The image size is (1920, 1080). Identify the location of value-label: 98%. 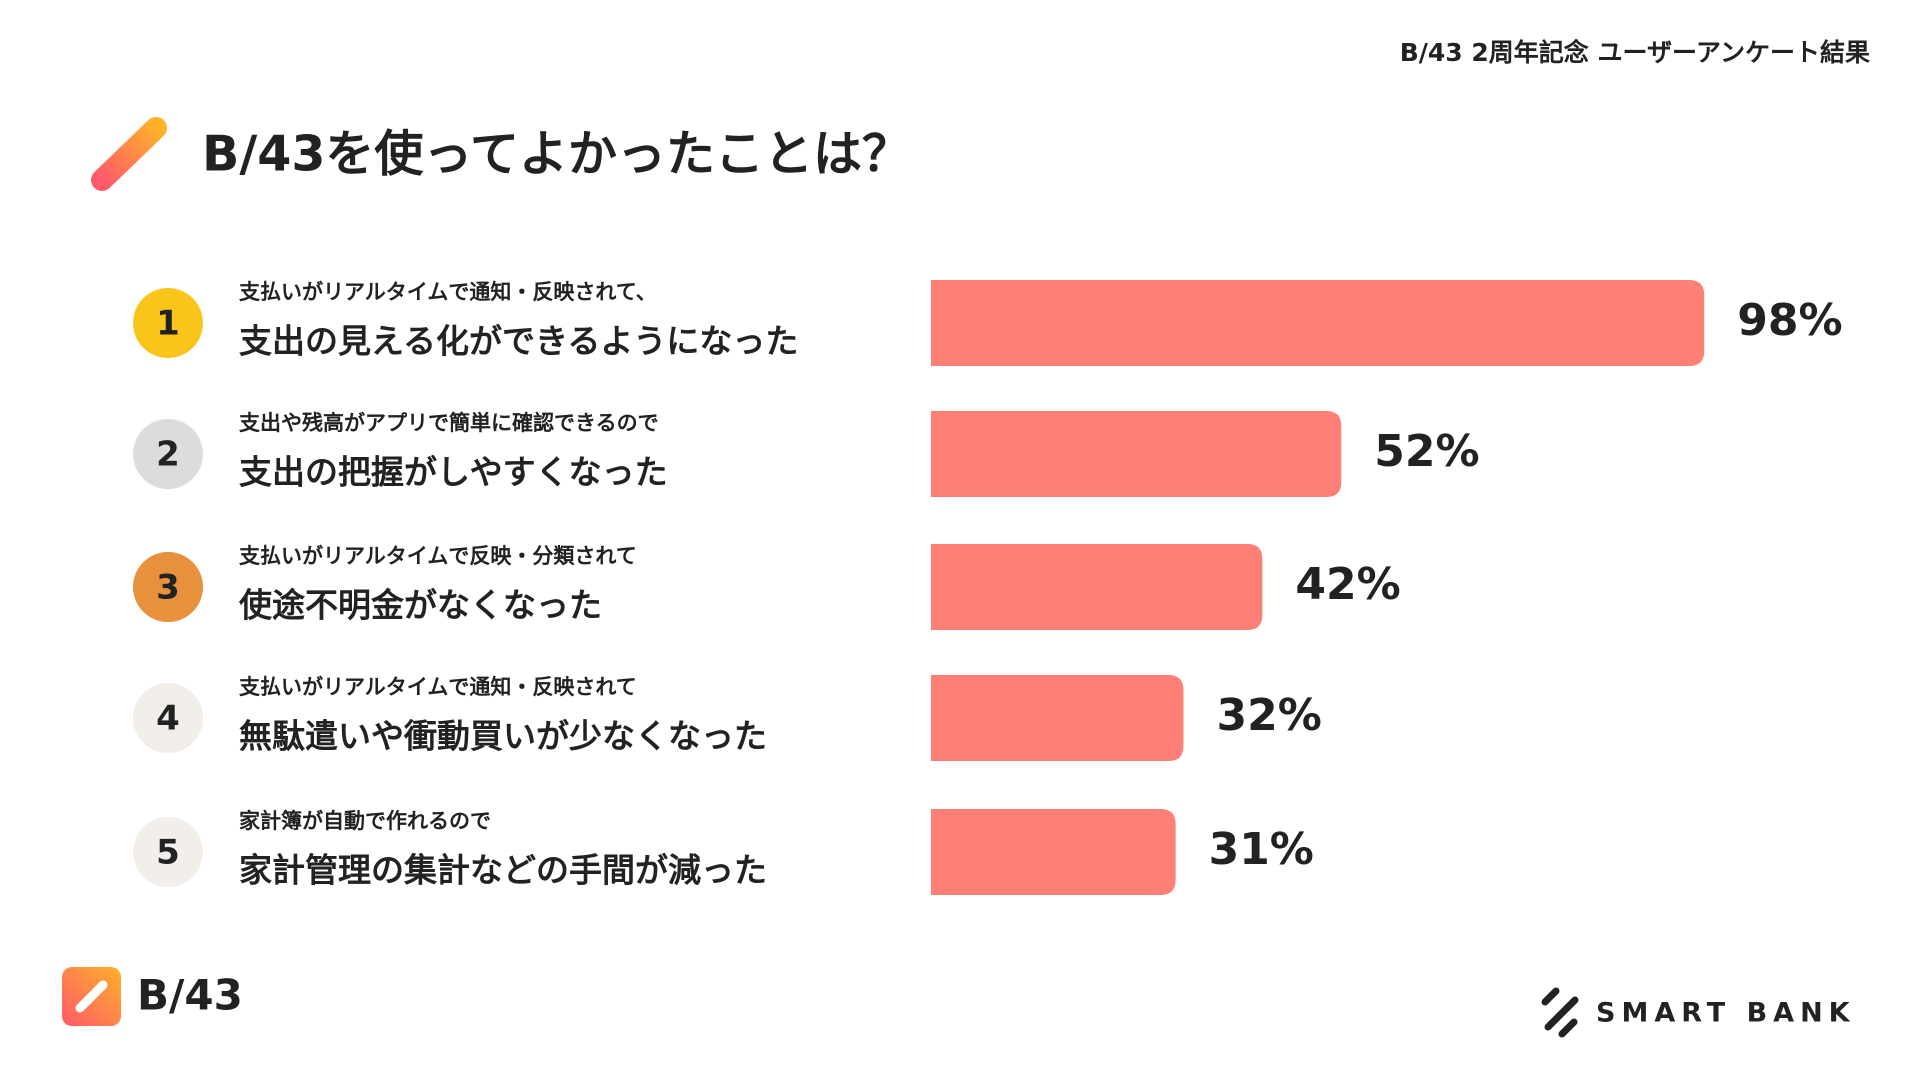
(1789, 320).